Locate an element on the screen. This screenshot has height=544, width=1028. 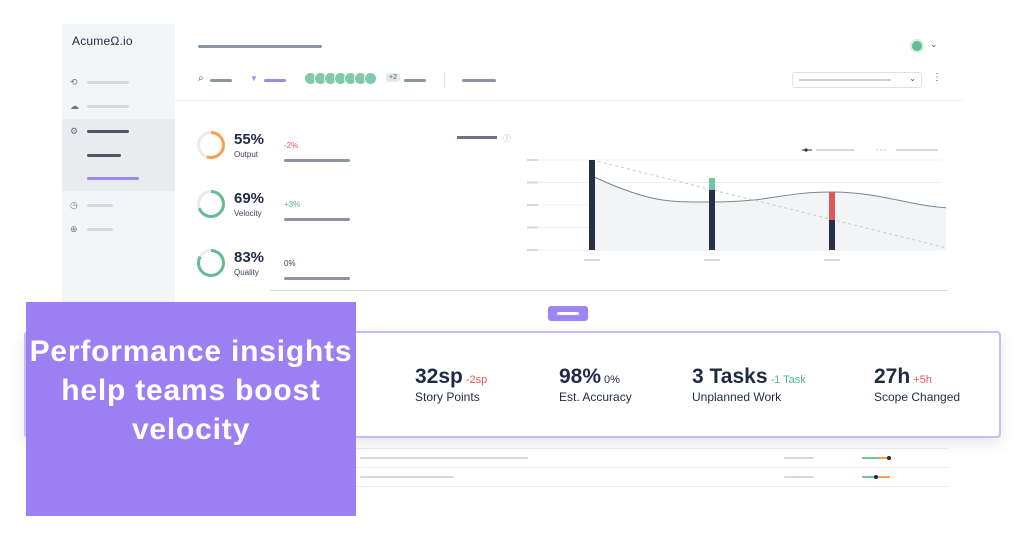
stat-delta: 0% is located at coordinates (612, 380).